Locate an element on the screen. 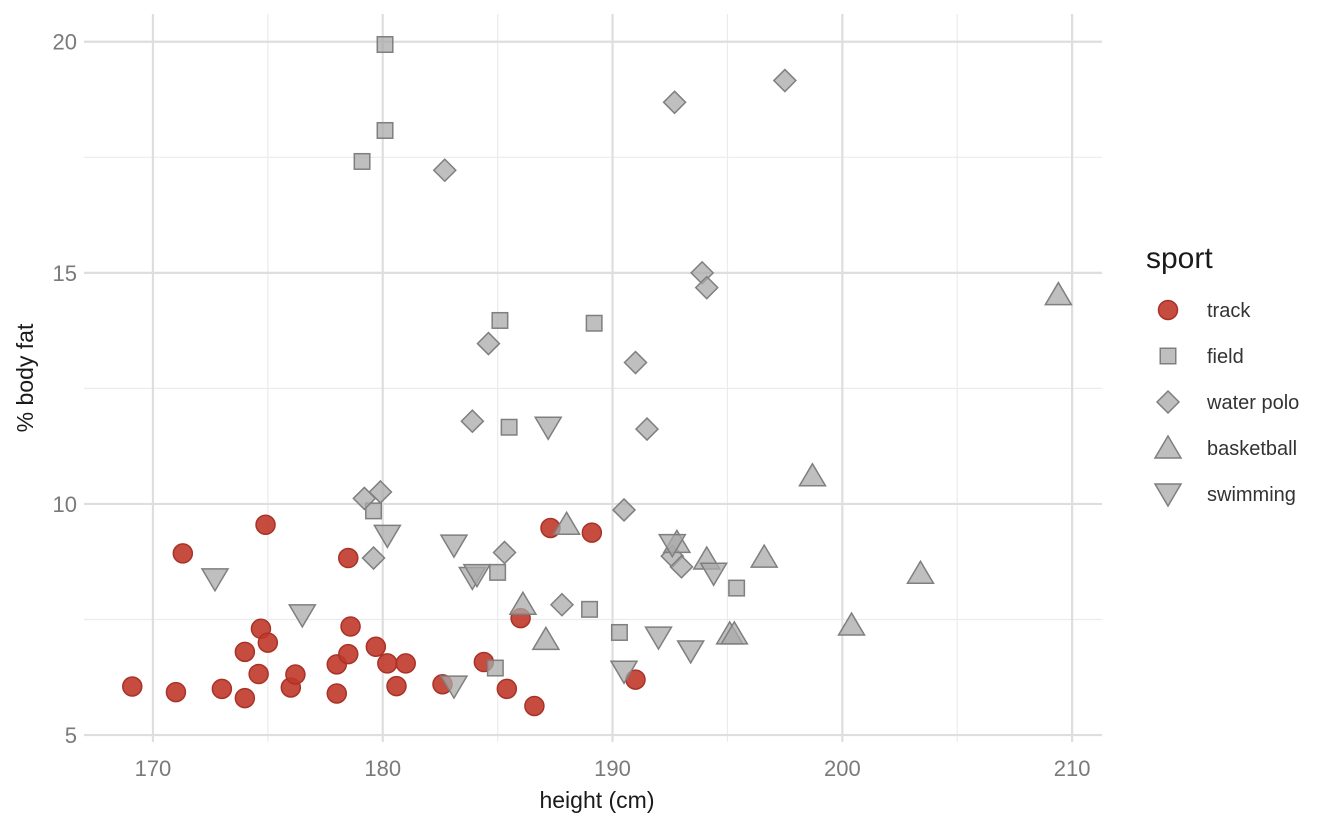  legend-label: water polo is located at coordinates (1252, 403).